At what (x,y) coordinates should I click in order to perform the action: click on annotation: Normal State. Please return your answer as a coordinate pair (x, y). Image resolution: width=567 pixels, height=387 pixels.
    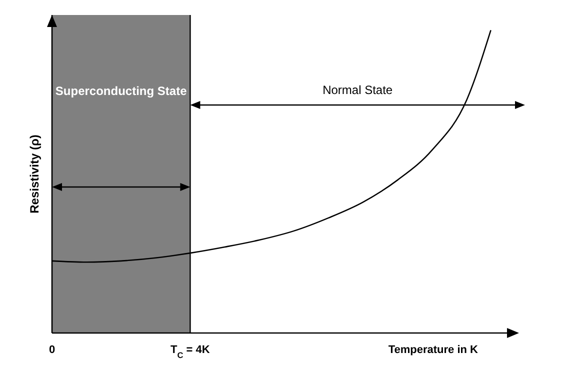
    Looking at the image, I should click on (357, 90).